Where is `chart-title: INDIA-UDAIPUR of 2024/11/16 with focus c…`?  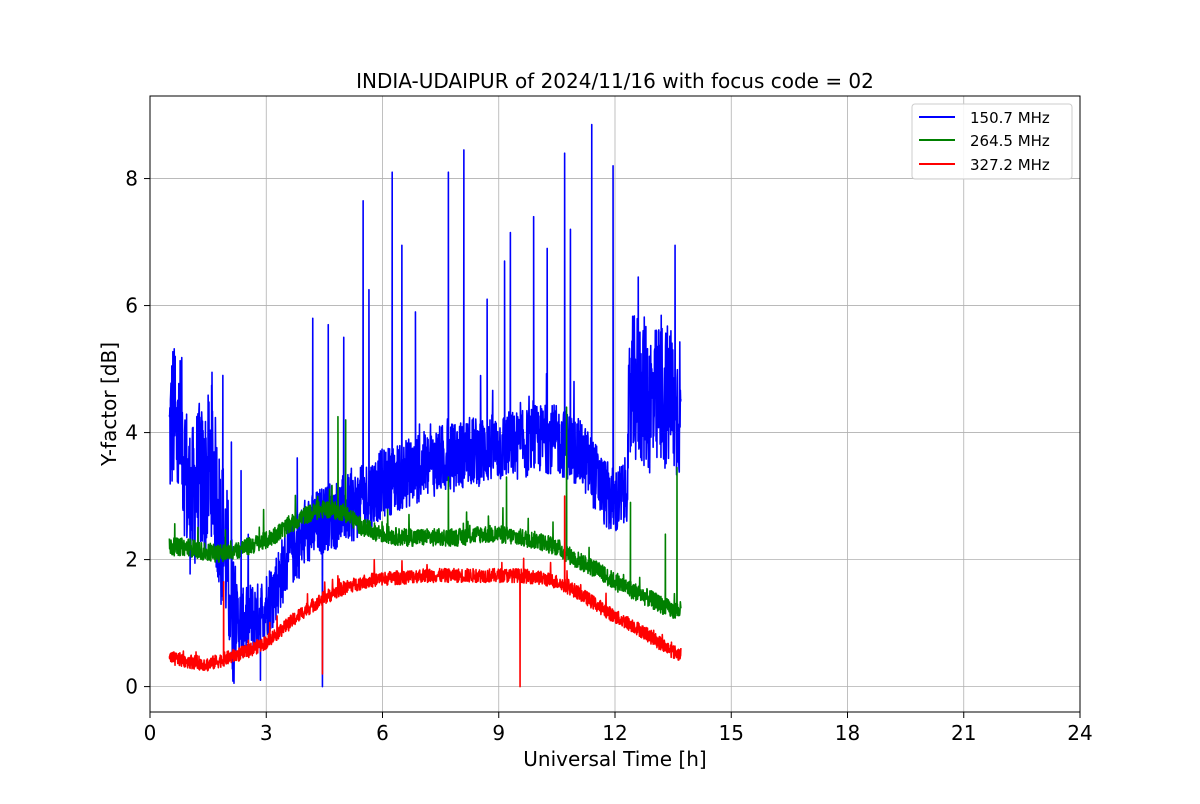 chart-title: INDIA-UDAIPUR of 2024/11/16 with focus c… is located at coordinates (615, 81).